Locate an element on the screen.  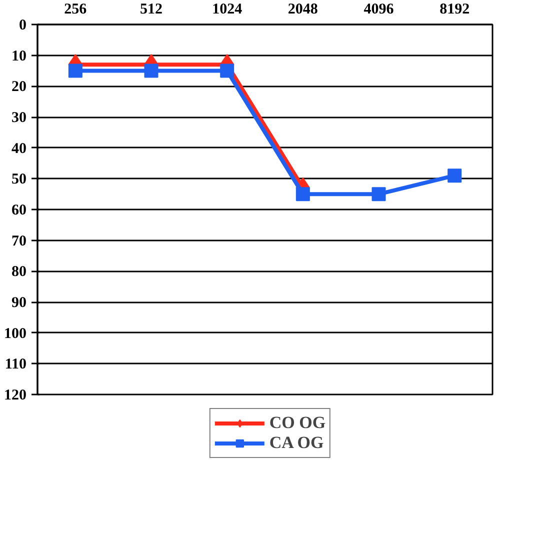
y-tick-label: 100 is located at coordinates (15, 334).